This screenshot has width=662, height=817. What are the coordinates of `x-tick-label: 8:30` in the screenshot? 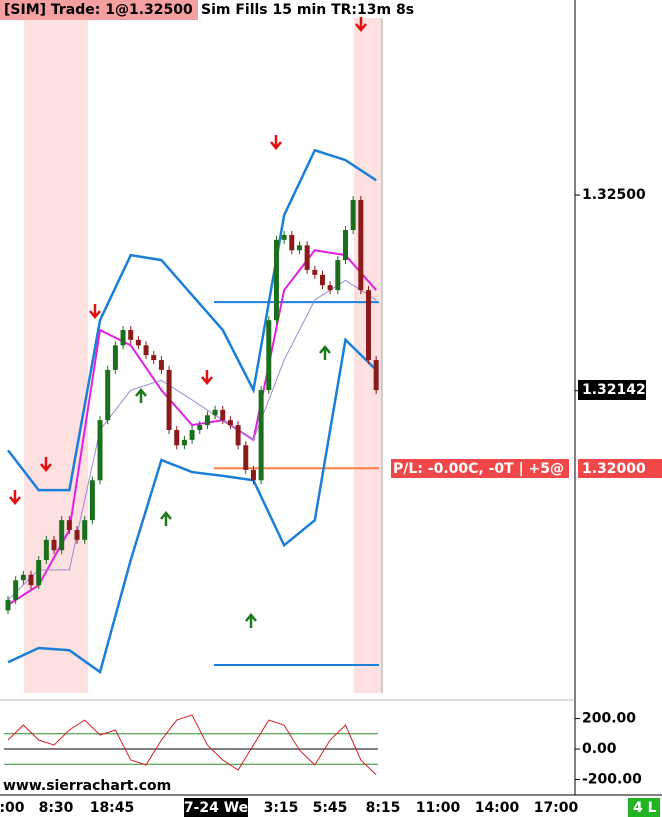 It's located at (56, 808).